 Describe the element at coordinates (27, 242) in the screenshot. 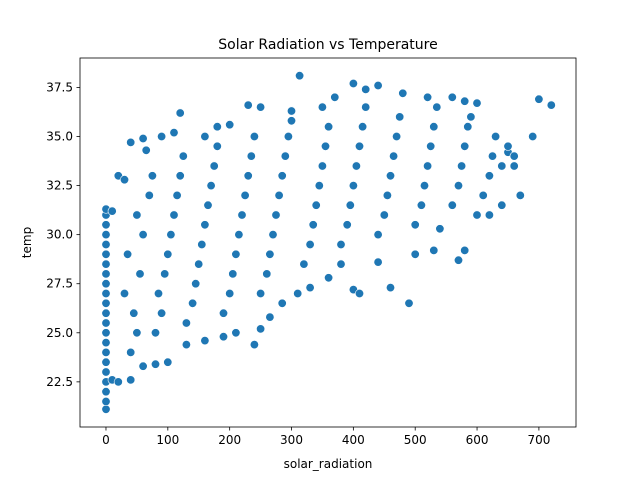

I see `y-axis-label: temp` at that location.